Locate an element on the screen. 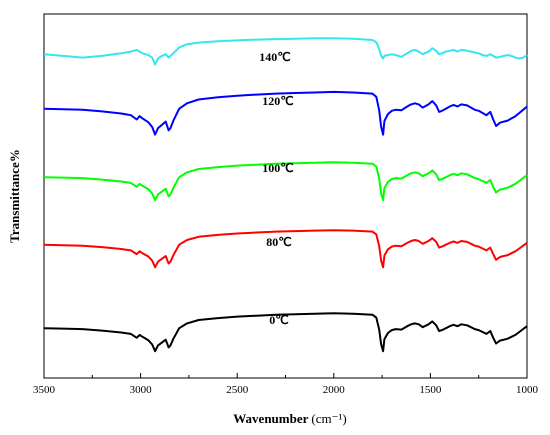 The image size is (550, 435). x-tick-label: 3500 is located at coordinates (44, 390).